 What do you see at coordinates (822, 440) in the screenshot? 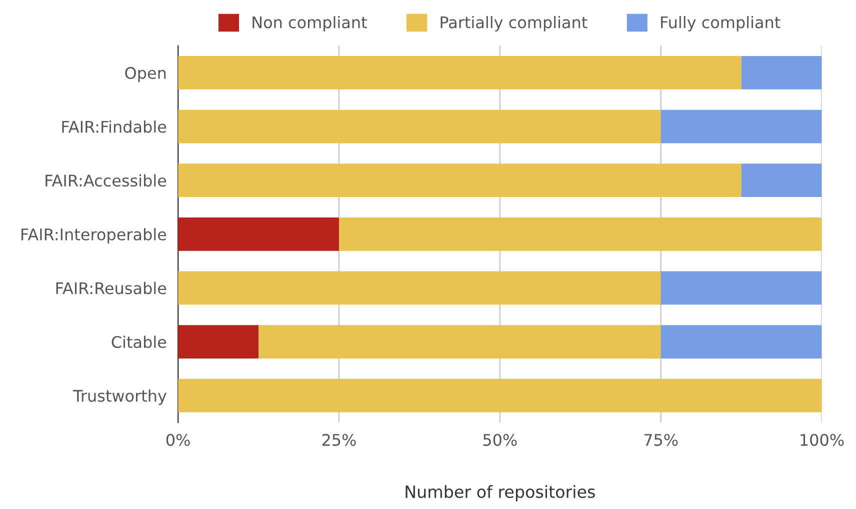
I see `x-tick-label: 100%` at bounding box center [822, 440].